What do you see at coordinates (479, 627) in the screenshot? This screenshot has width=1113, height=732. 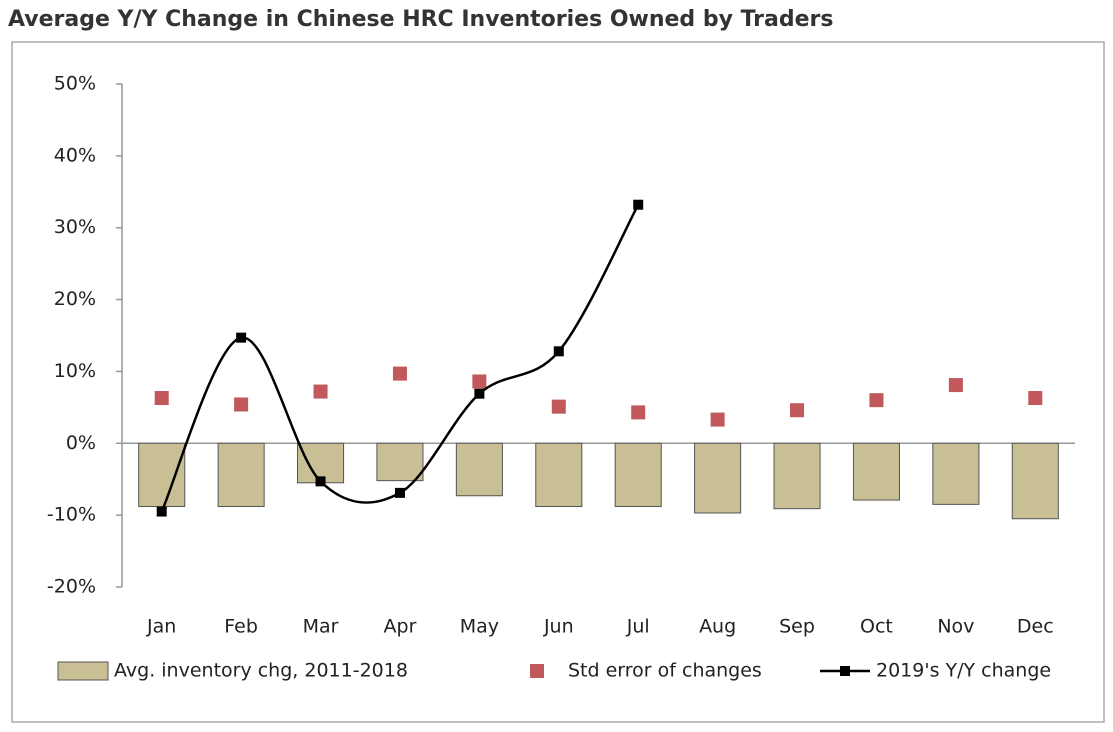 I see `x-tick-label: May` at bounding box center [479, 627].